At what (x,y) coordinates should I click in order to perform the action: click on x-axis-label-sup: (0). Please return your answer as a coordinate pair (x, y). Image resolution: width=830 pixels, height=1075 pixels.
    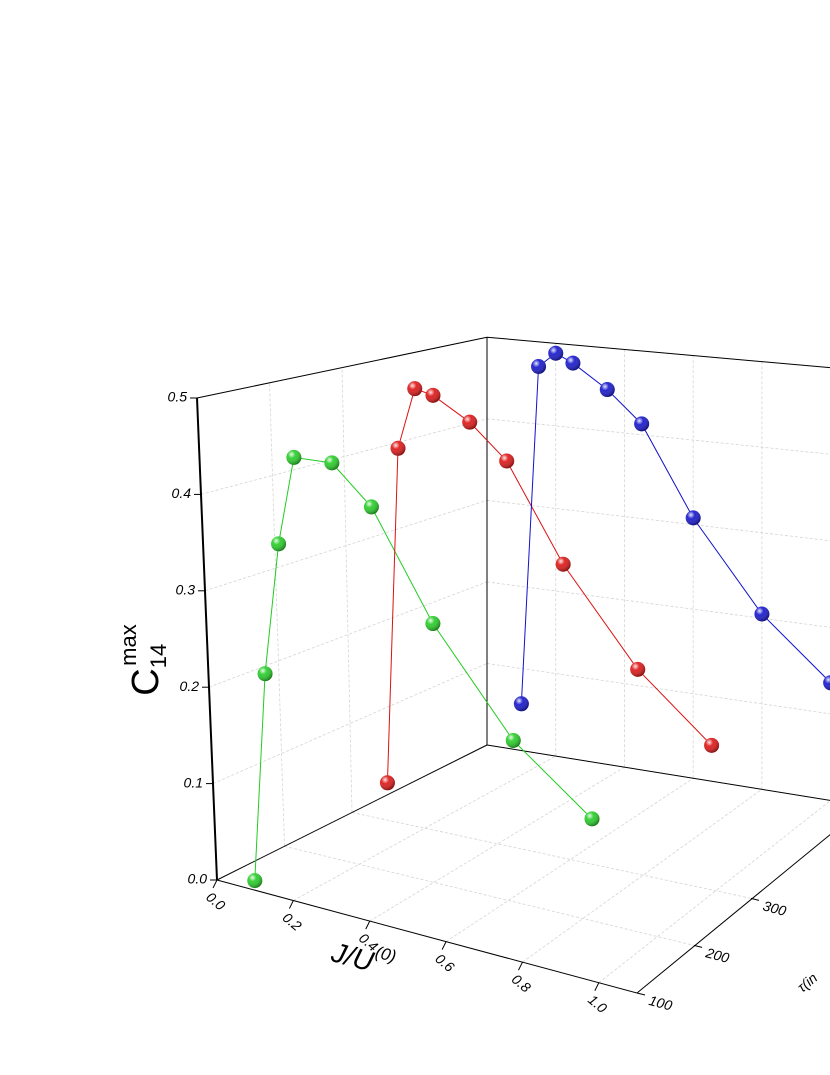
    Looking at the image, I should click on (385, 955).